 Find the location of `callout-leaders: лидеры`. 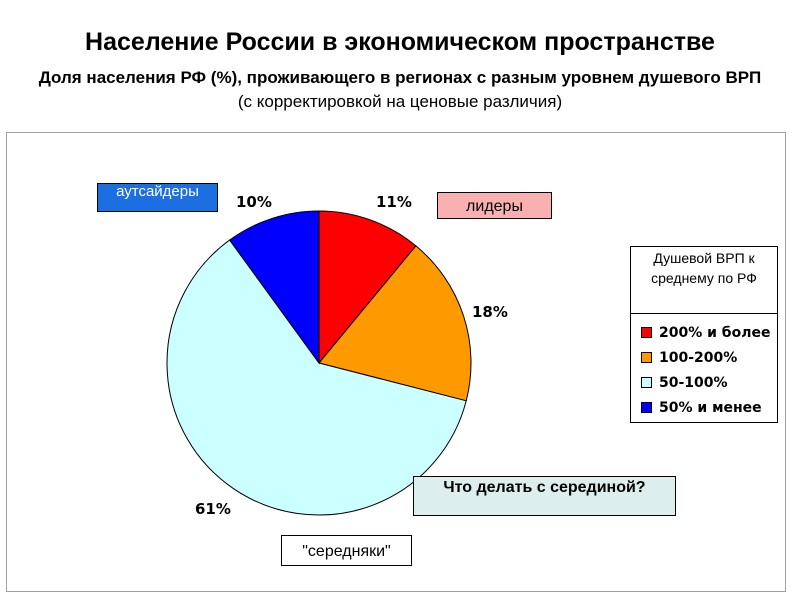

callout-leaders: лидеры is located at coordinates (494, 205).